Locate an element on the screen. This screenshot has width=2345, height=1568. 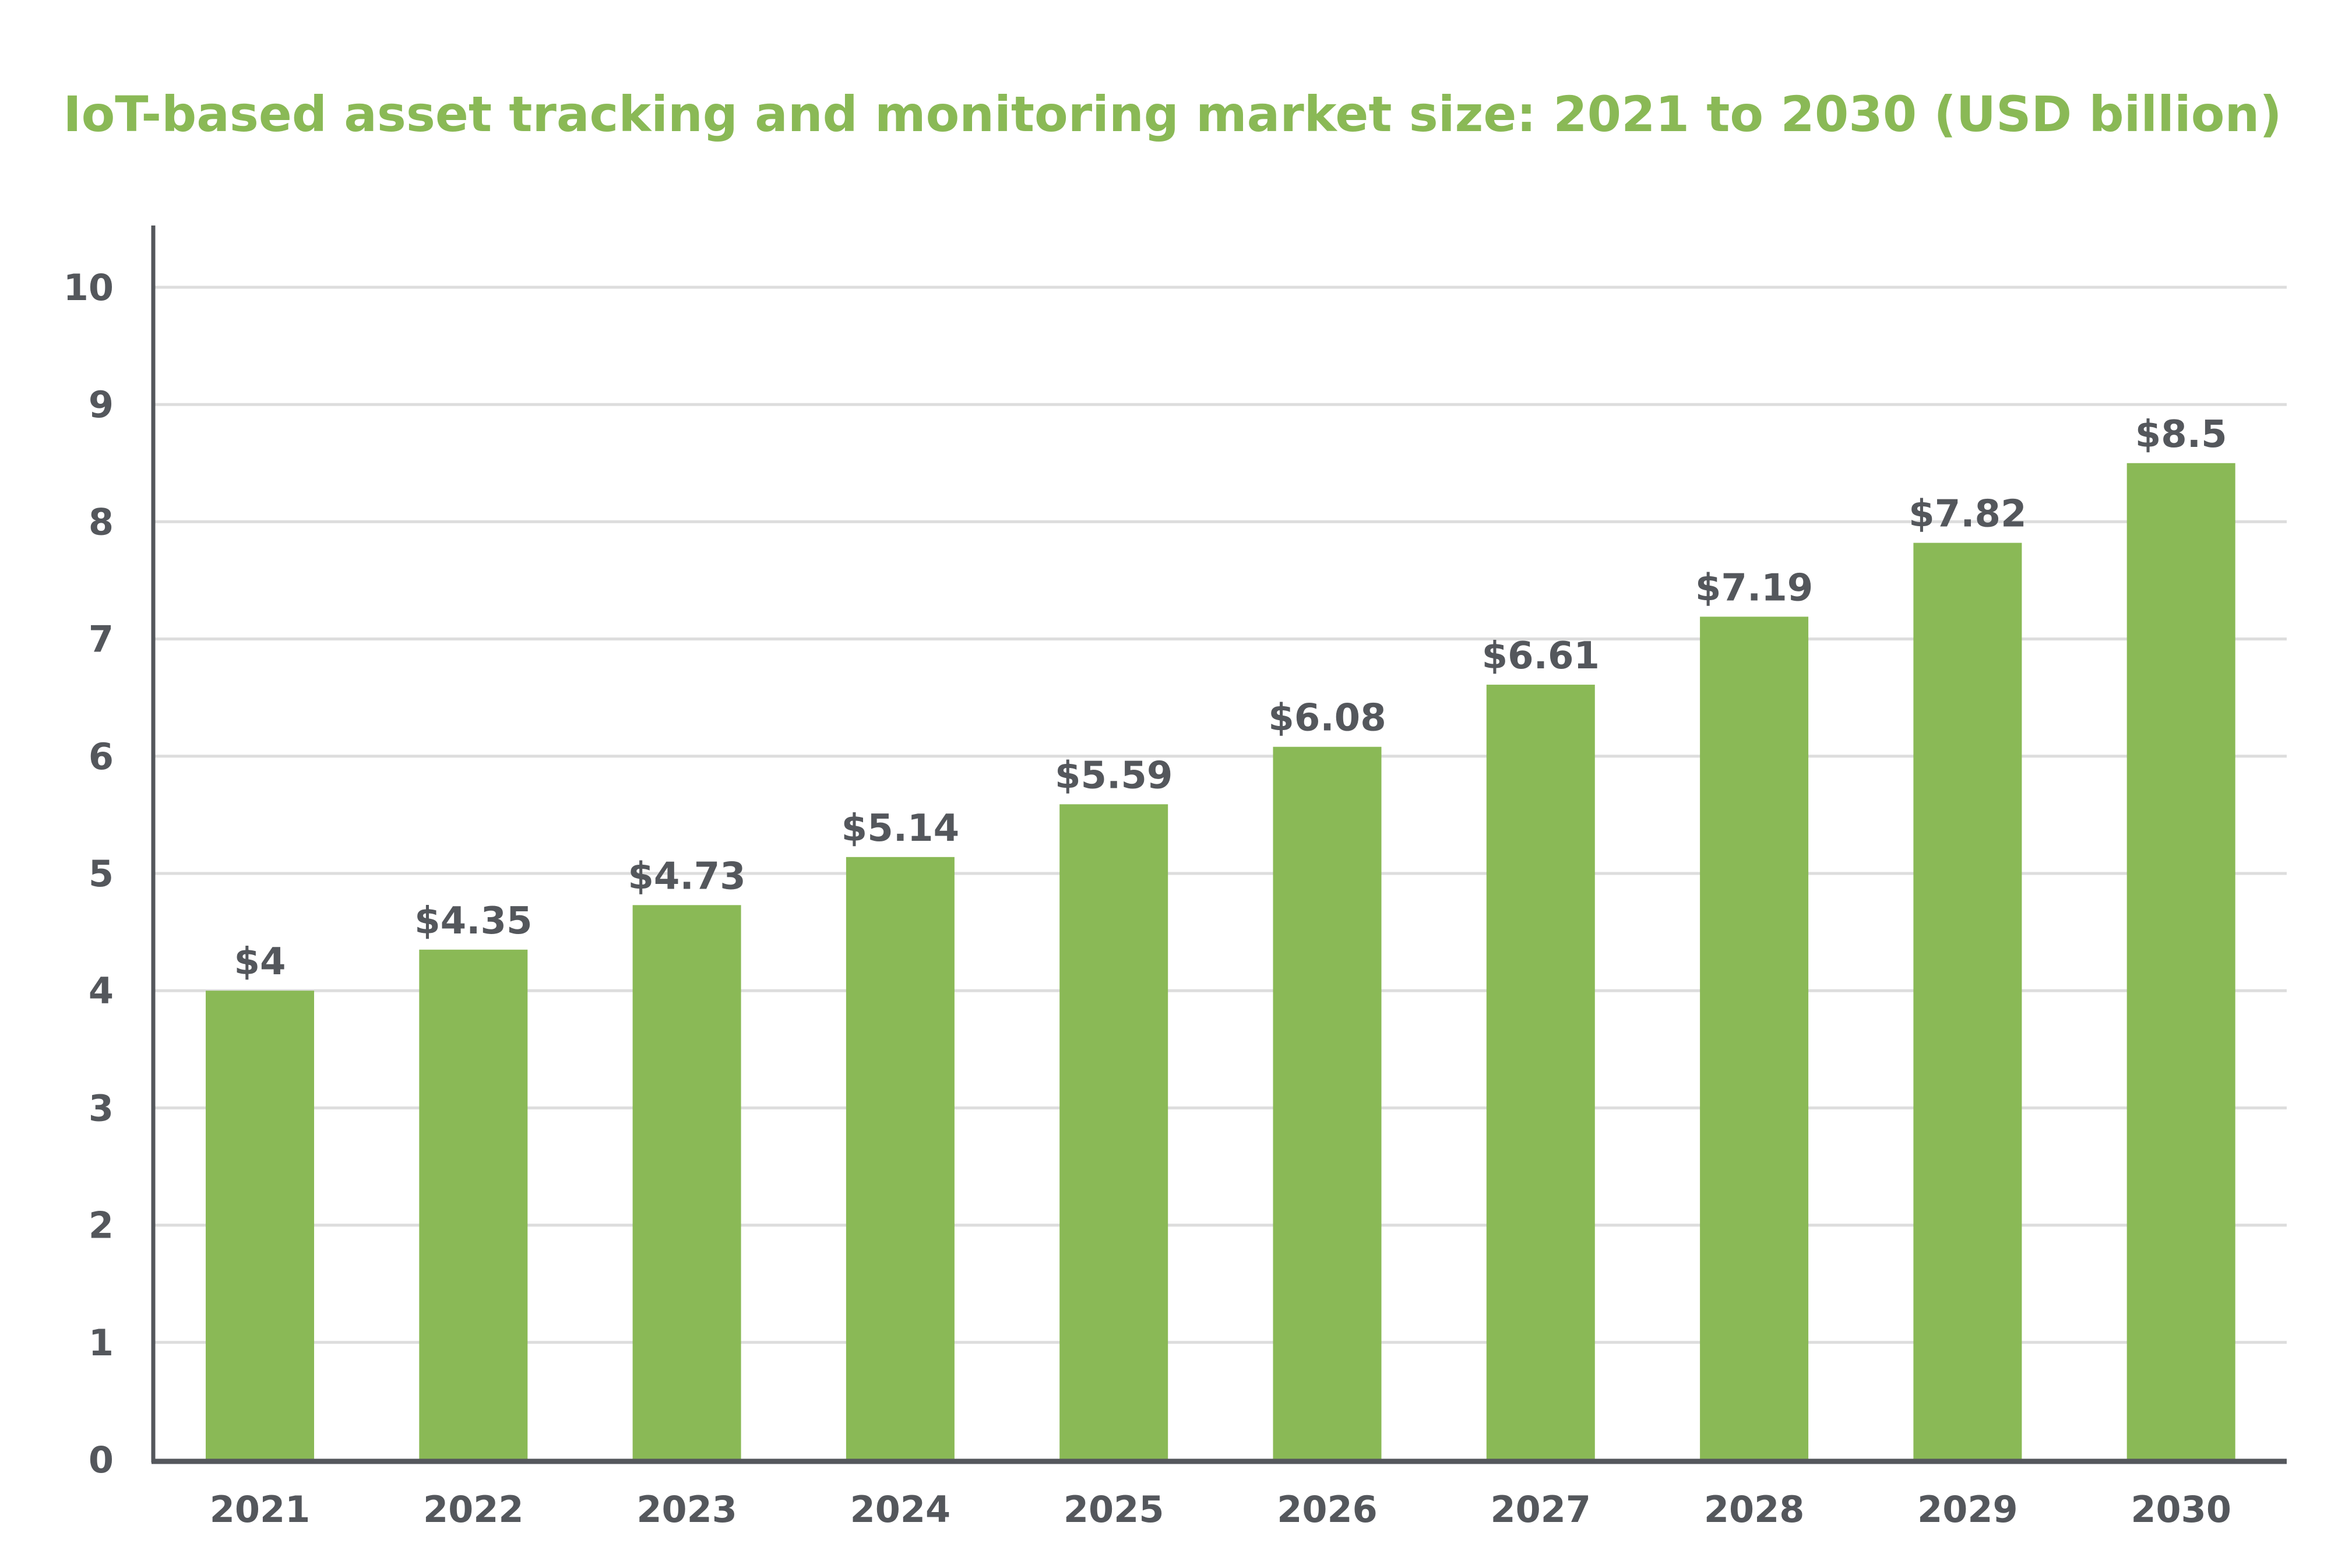
data-label: $4.73 is located at coordinates (687, 876).